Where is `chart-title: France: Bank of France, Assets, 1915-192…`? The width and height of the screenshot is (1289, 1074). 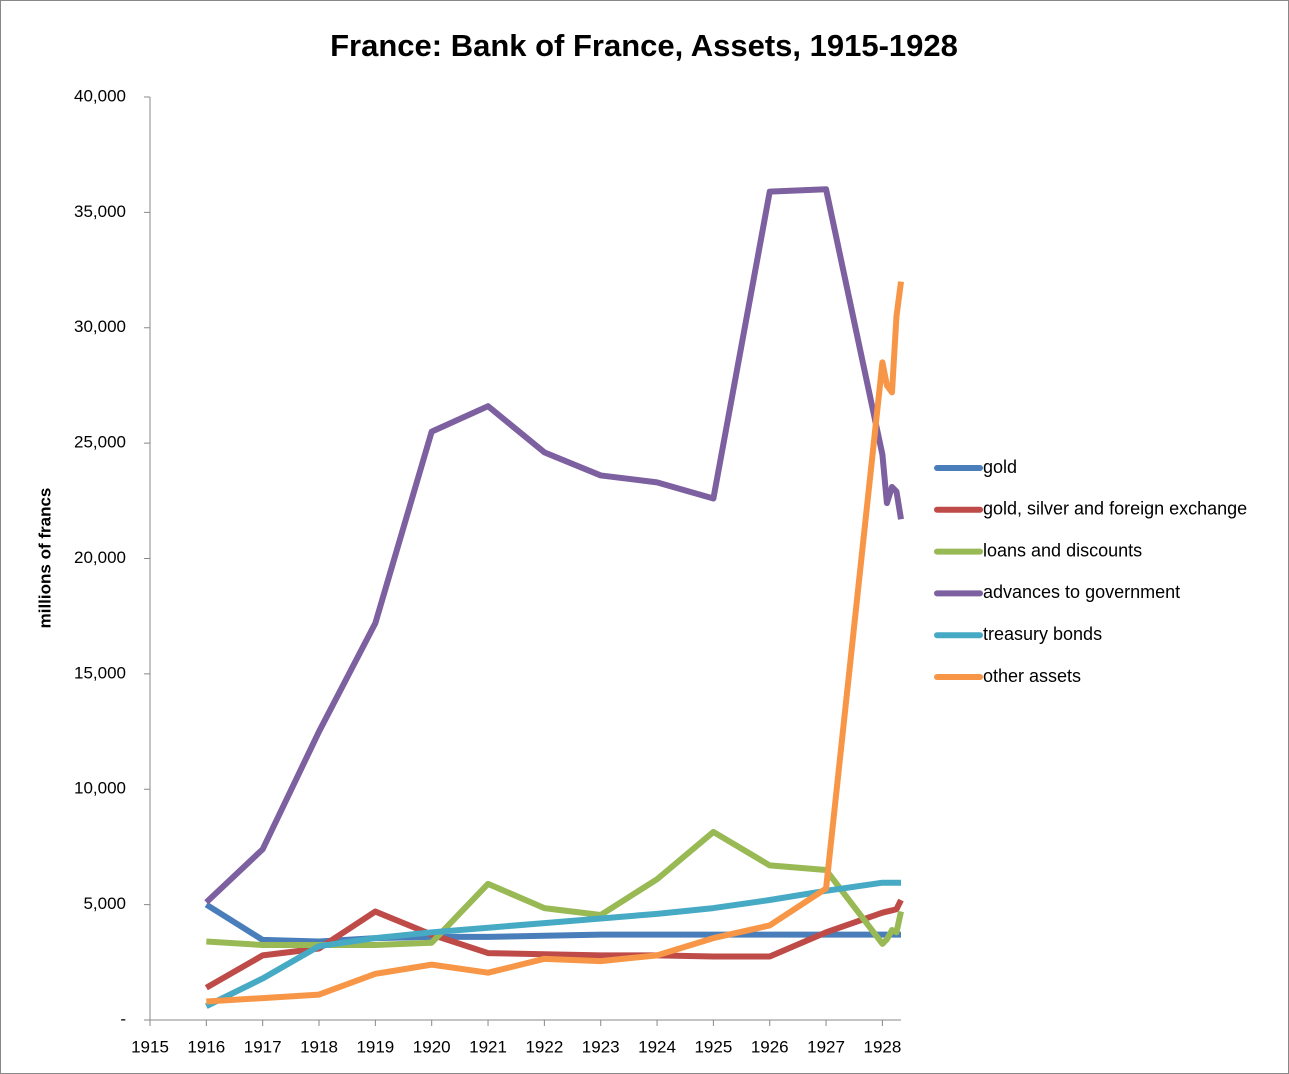
chart-title: France: Bank of France, Assets, 1915-192… is located at coordinates (644, 45).